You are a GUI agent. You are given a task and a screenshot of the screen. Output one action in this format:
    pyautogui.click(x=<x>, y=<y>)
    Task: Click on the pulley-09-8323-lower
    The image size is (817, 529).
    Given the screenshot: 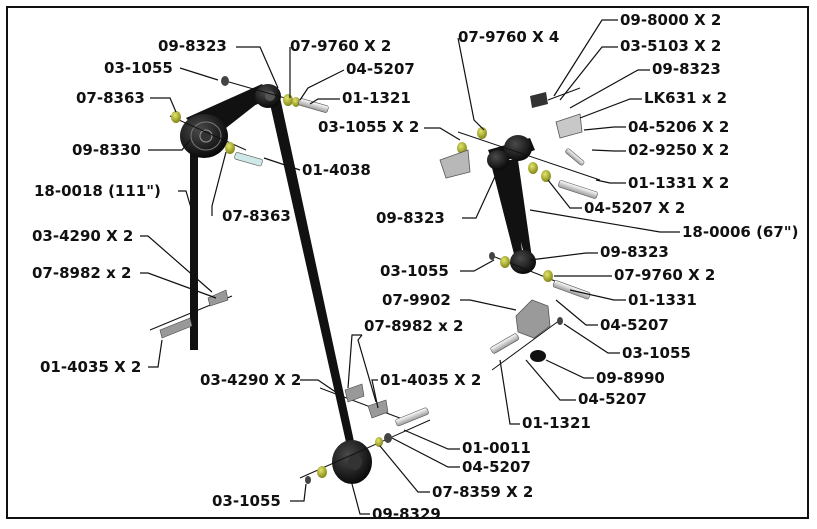 What is the action you would take?
    pyautogui.click(x=523, y=262)
    